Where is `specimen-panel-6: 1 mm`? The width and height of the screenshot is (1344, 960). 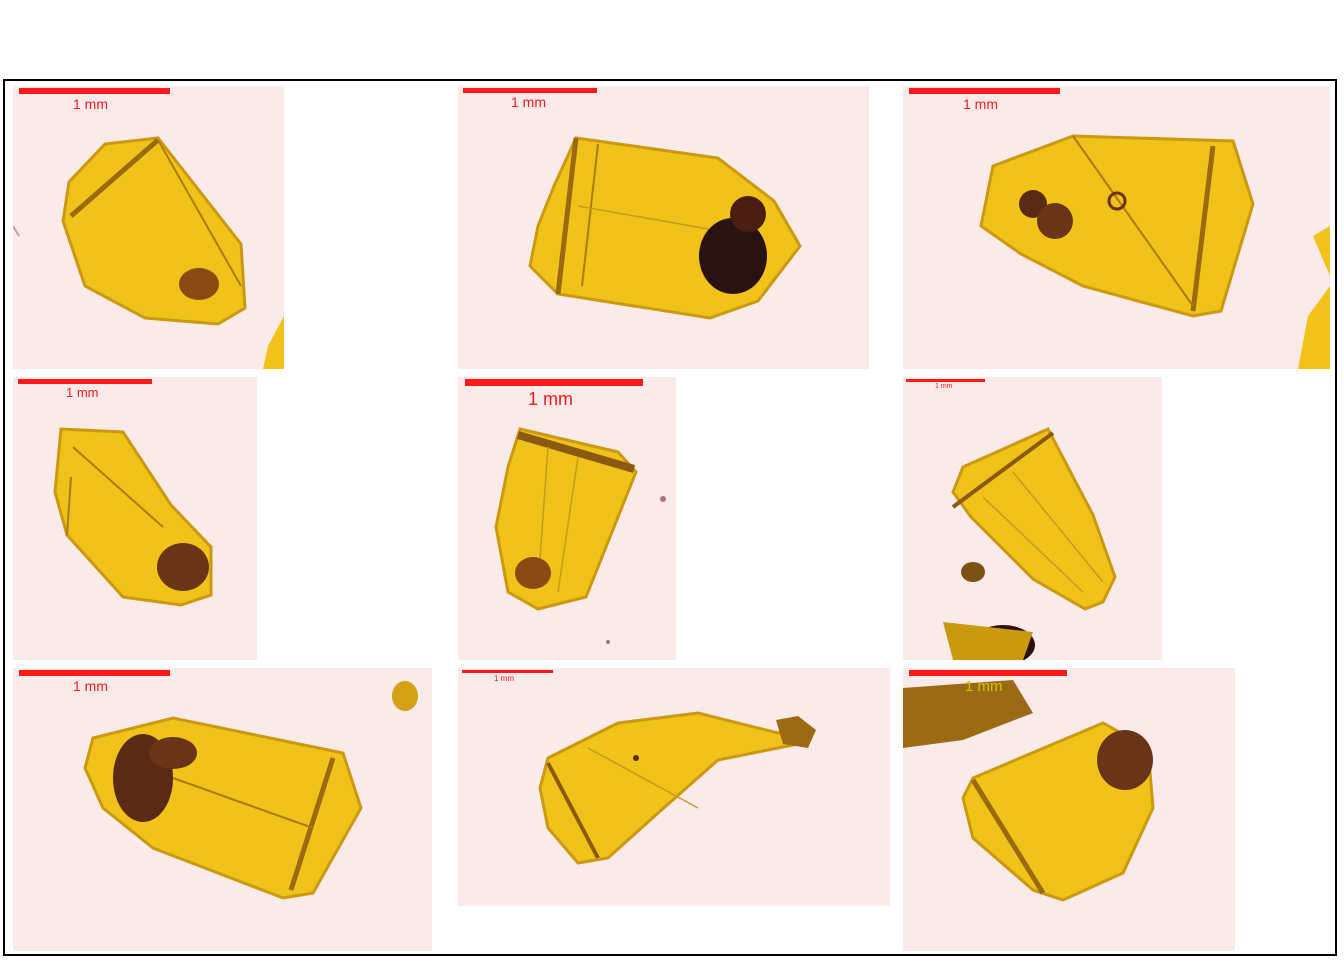 specimen-panel-6: 1 mm is located at coordinates (1032, 518).